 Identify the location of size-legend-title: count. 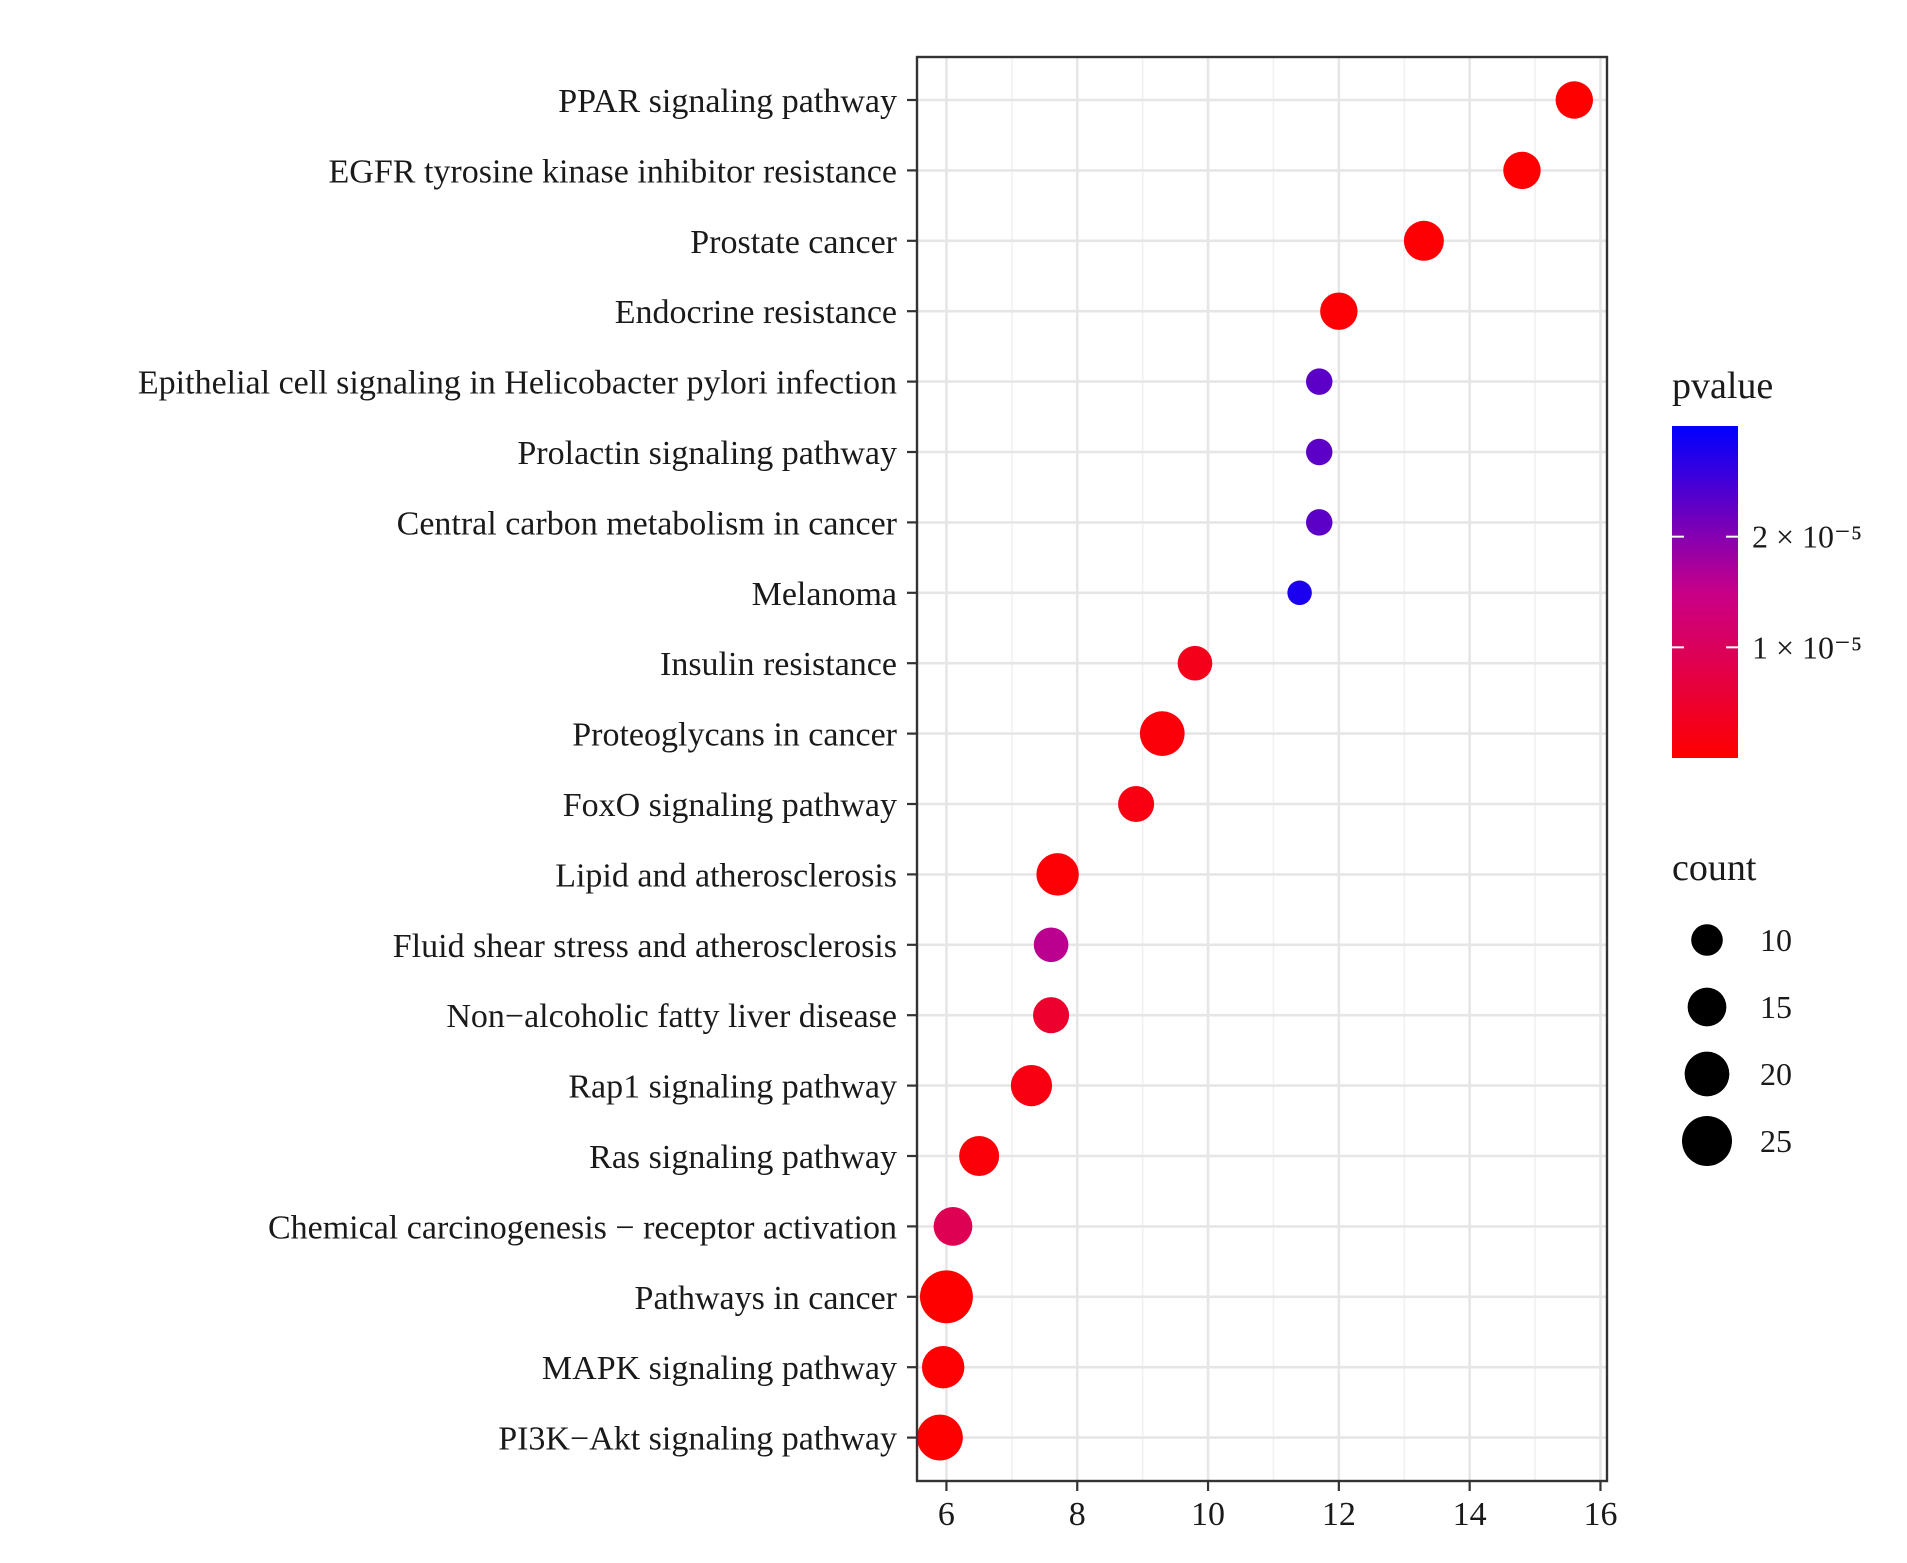
(1714, 868).